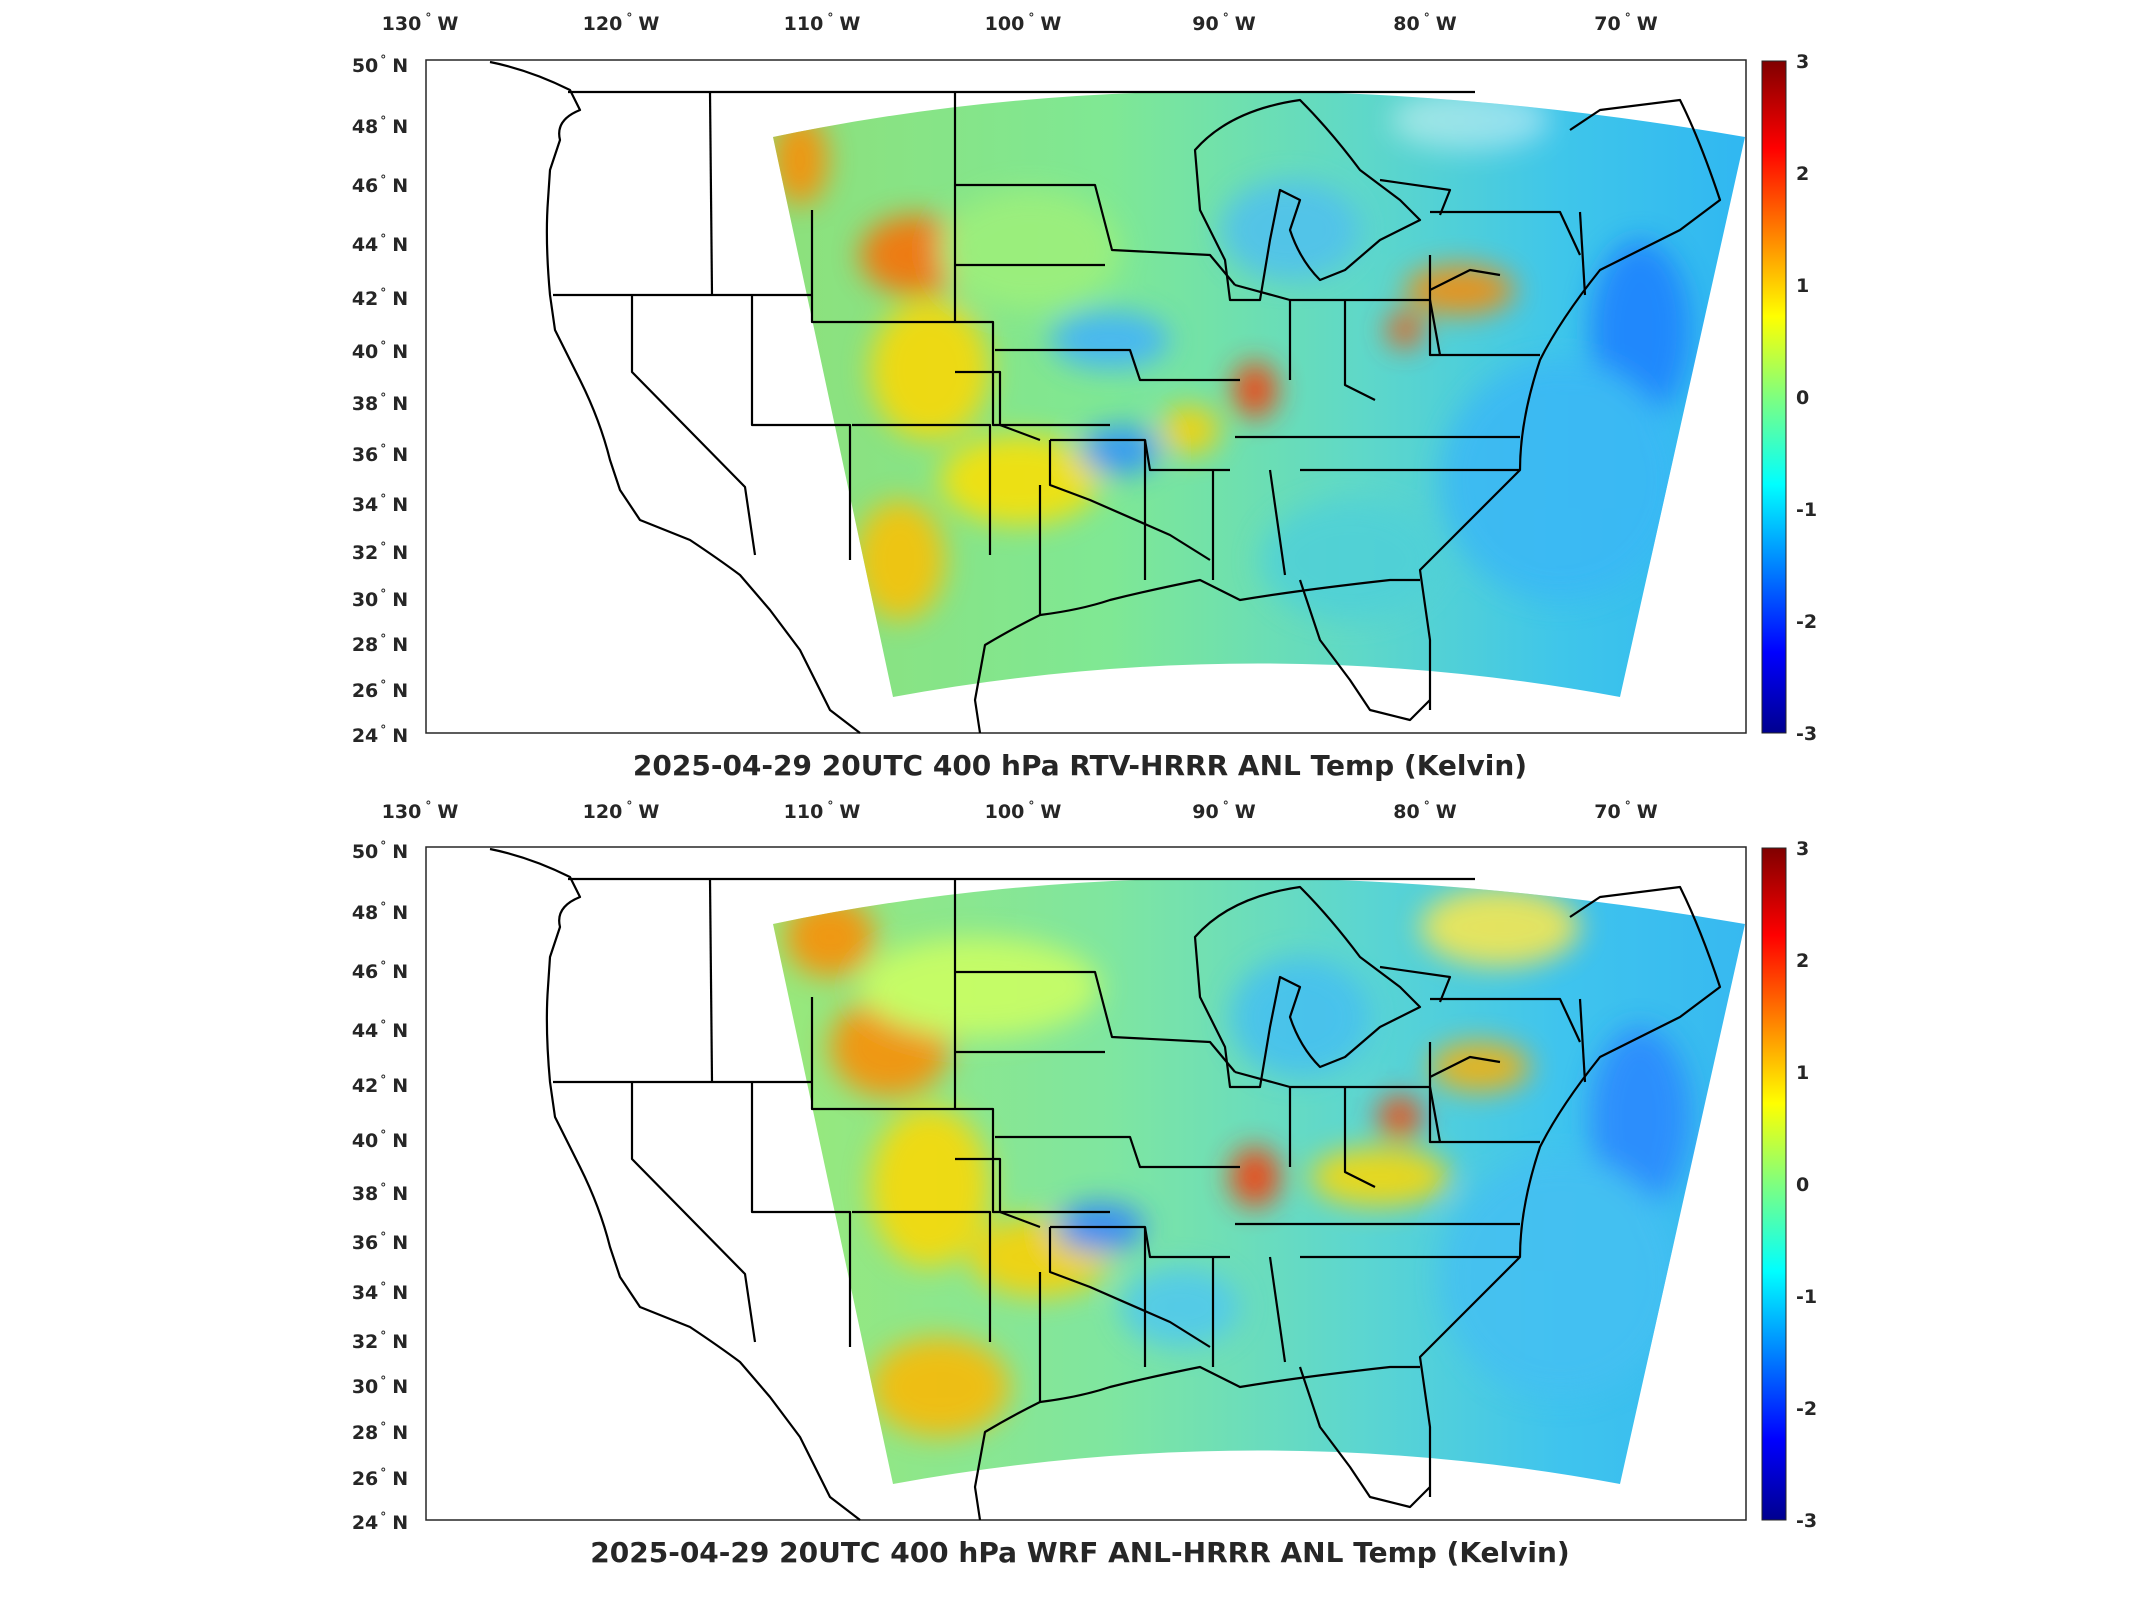 The width and height of the screenshot is (2133, 1600). I want to click on lon-tick-90: 90, so click(1205, 24).